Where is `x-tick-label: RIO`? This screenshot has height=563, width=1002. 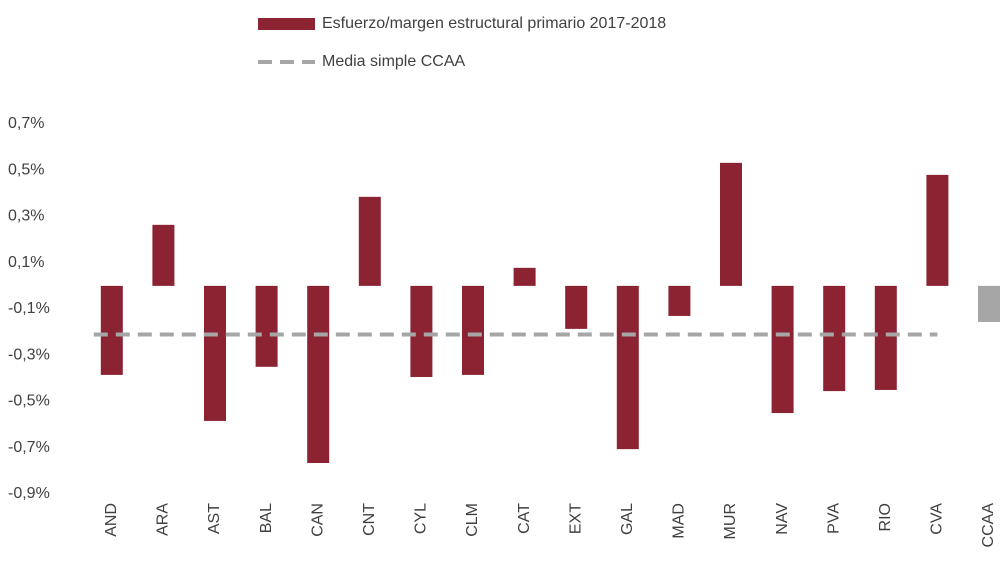 x-tick-label: RIO is located at coordinates (885, 517).